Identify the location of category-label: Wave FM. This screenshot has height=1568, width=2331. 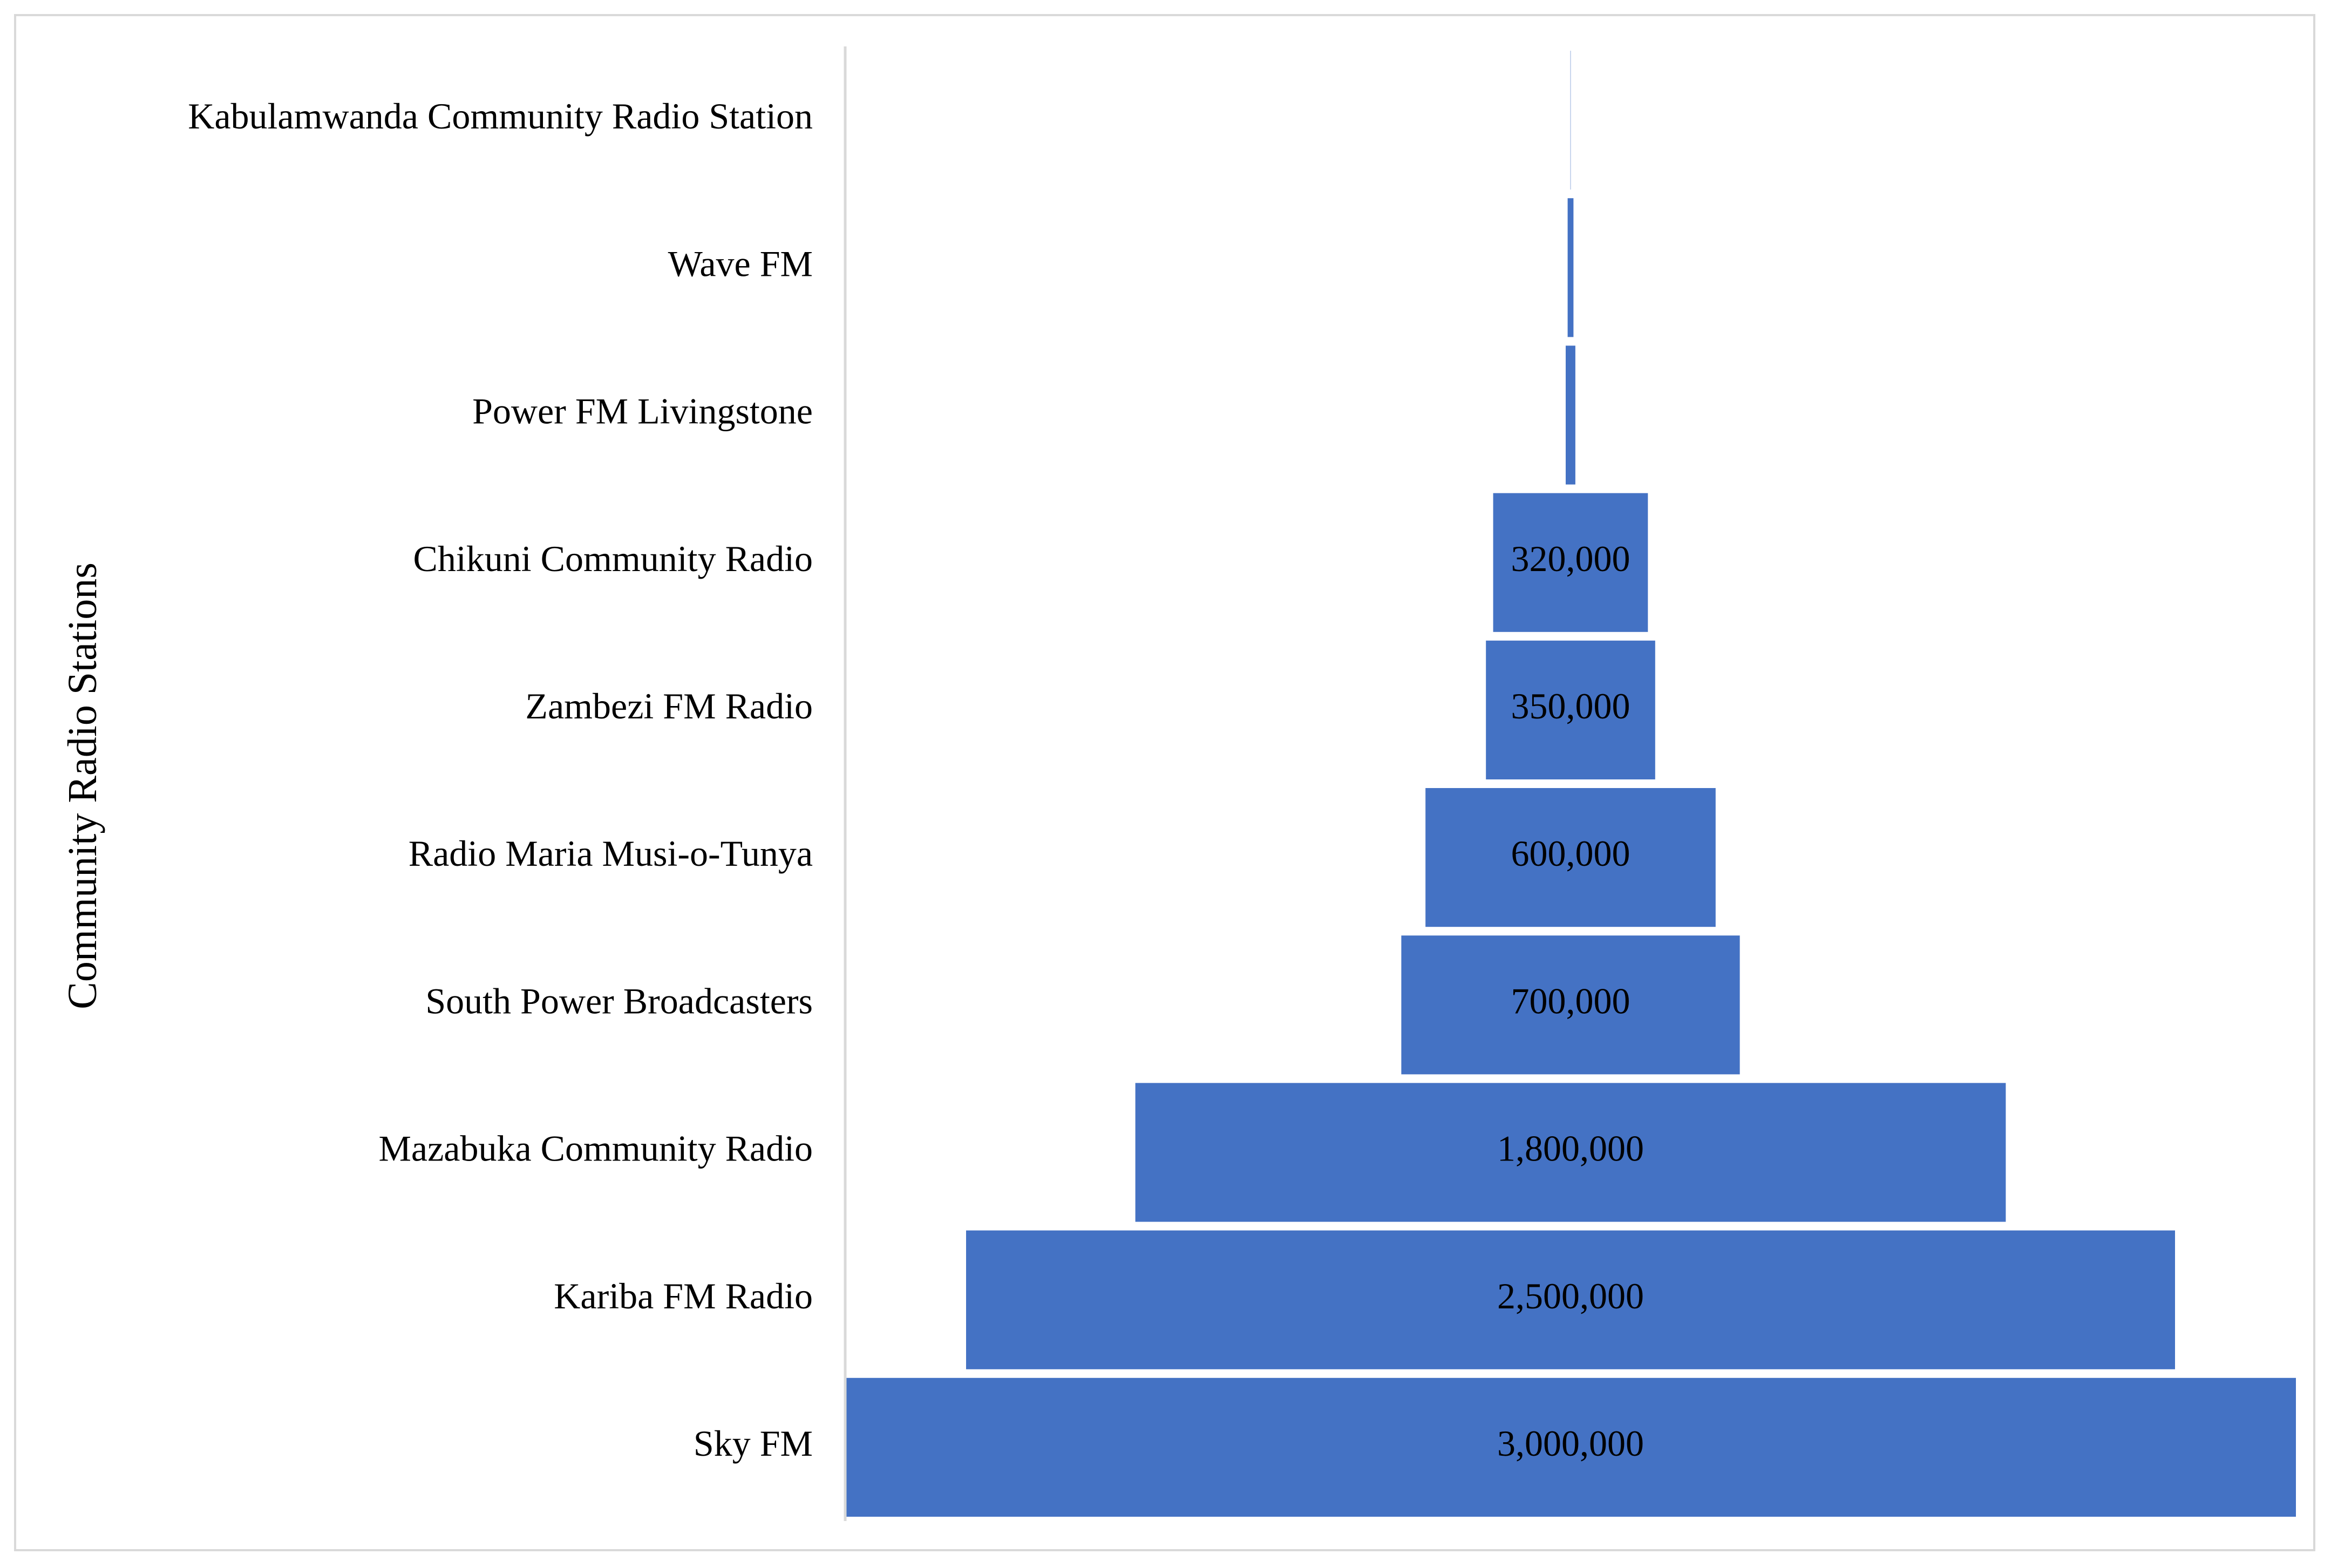
(741, 263).